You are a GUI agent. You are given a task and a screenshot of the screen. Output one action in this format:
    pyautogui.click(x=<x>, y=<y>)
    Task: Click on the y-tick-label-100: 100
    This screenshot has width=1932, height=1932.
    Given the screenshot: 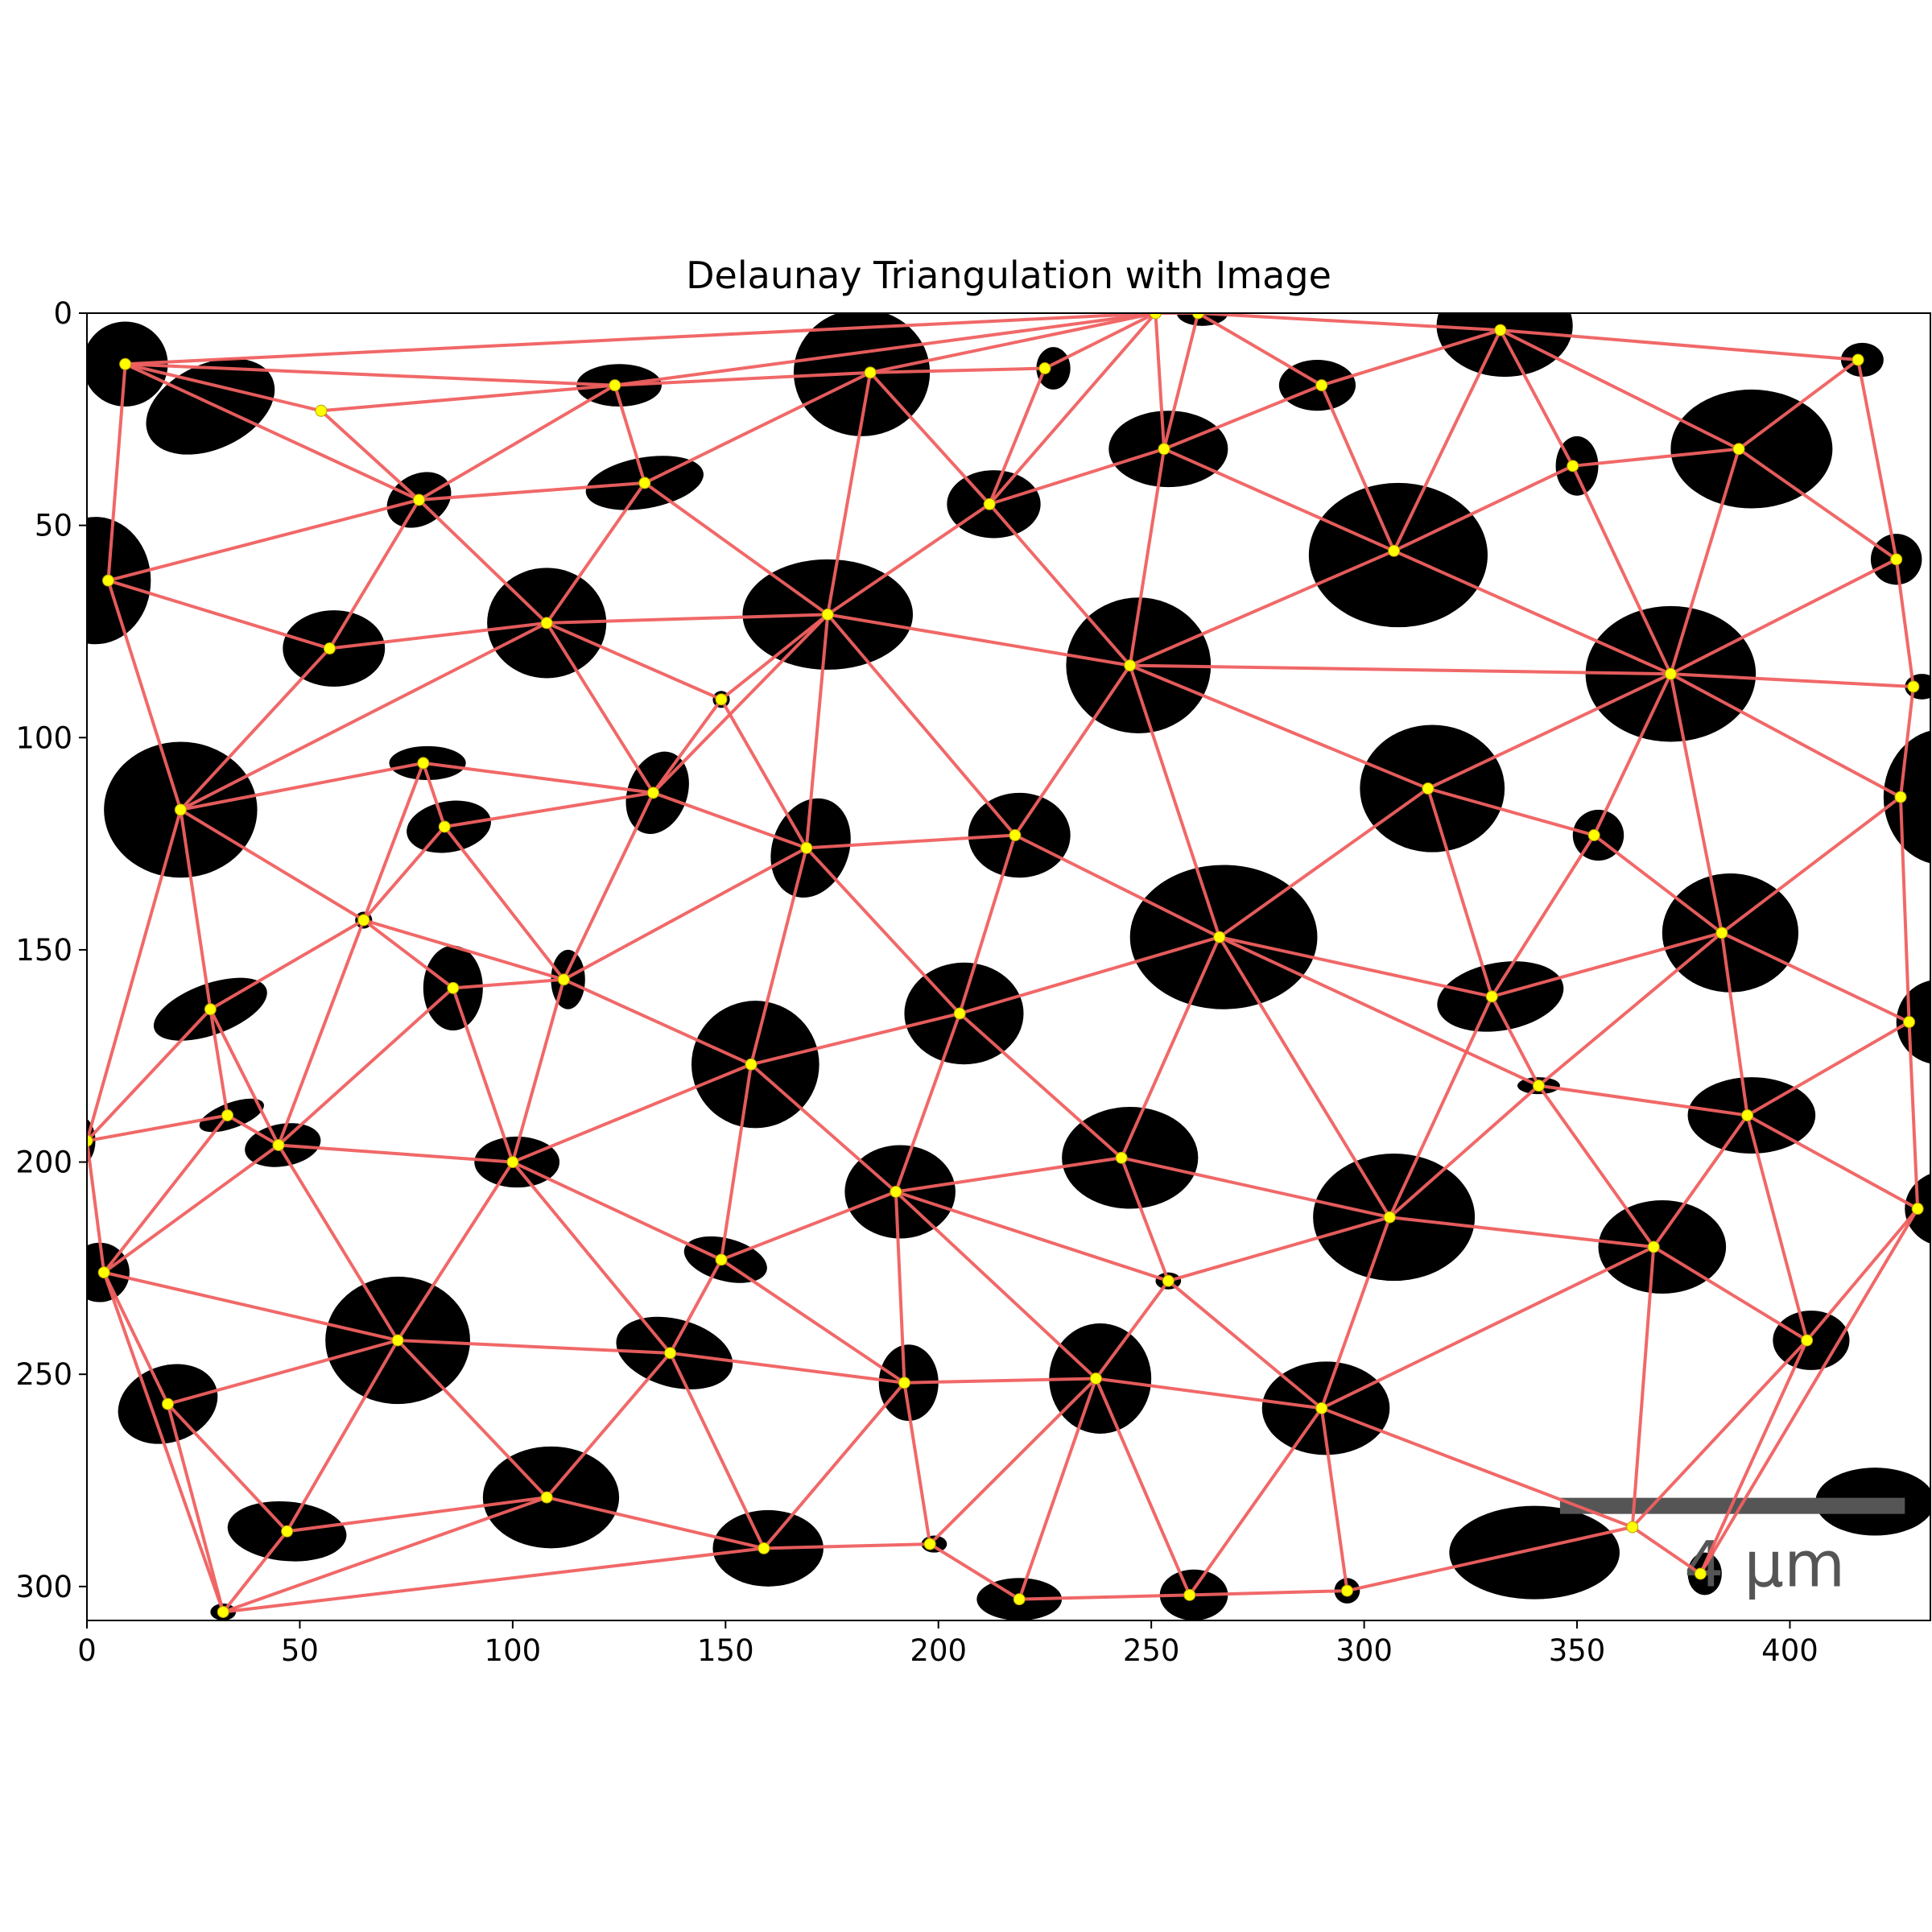 What is the action you would take?
    pyautogui.click(x=43, y=737)
    